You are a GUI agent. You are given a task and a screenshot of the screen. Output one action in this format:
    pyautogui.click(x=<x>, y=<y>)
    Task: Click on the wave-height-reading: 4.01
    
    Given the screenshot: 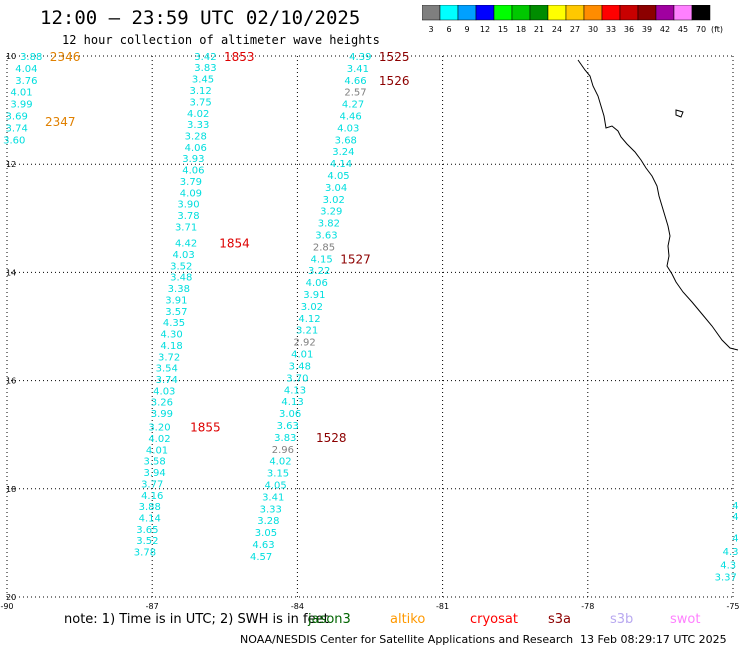 What is the action you would take?
    pyautogui.click(x=302, y=355)
    